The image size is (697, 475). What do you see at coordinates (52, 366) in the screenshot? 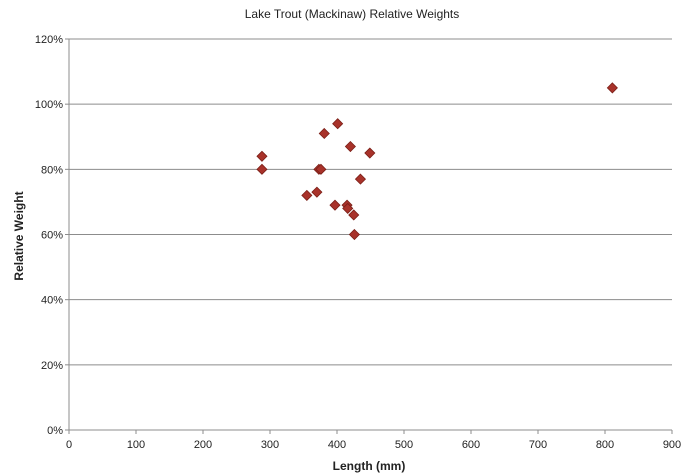
I see `y-tick-label-20: 20%` at bounding box center [52, 366].